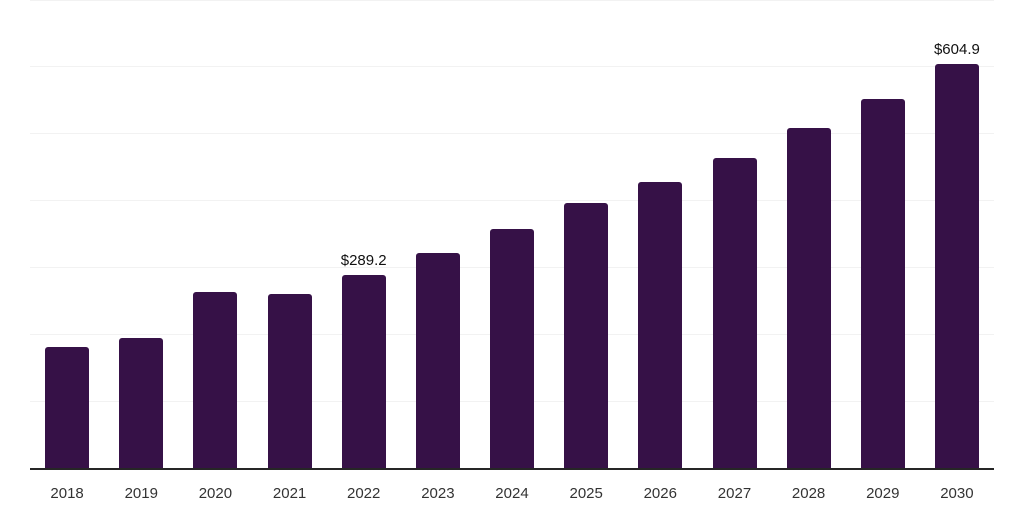  Describe the element at coordinates (67, 407) in the screenshot. I see `bar-2018` at that location.